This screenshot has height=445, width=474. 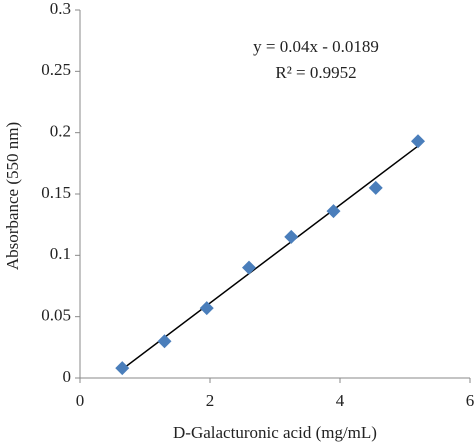 What do you see at coordinates (60, 131) in the screenshot?
I see `y-tick-label: 0.2` at bounding box center [60, 131].